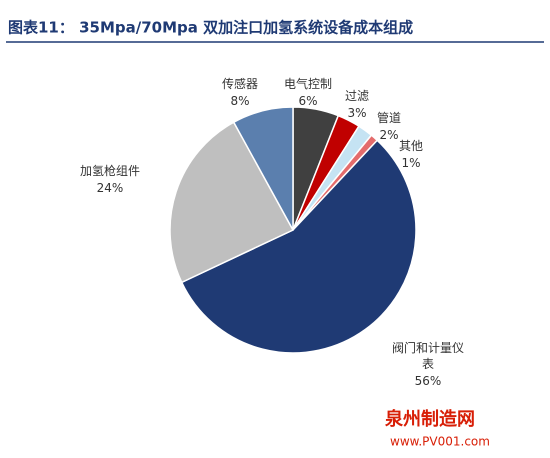  I want to click on slice-label: 过滤, so click(356, 96).